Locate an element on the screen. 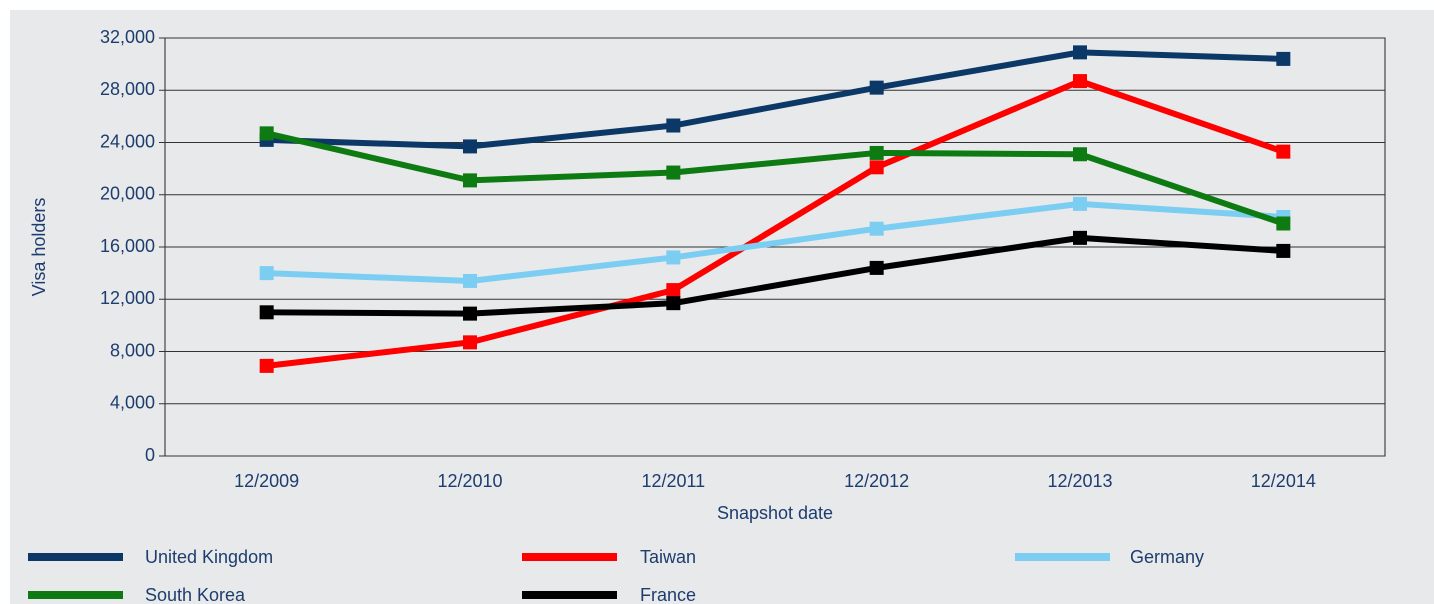 Image resolution: width=1434 pixels, height=604 pixels. legend-label: Taiwan is located at coordinates (668, 557).